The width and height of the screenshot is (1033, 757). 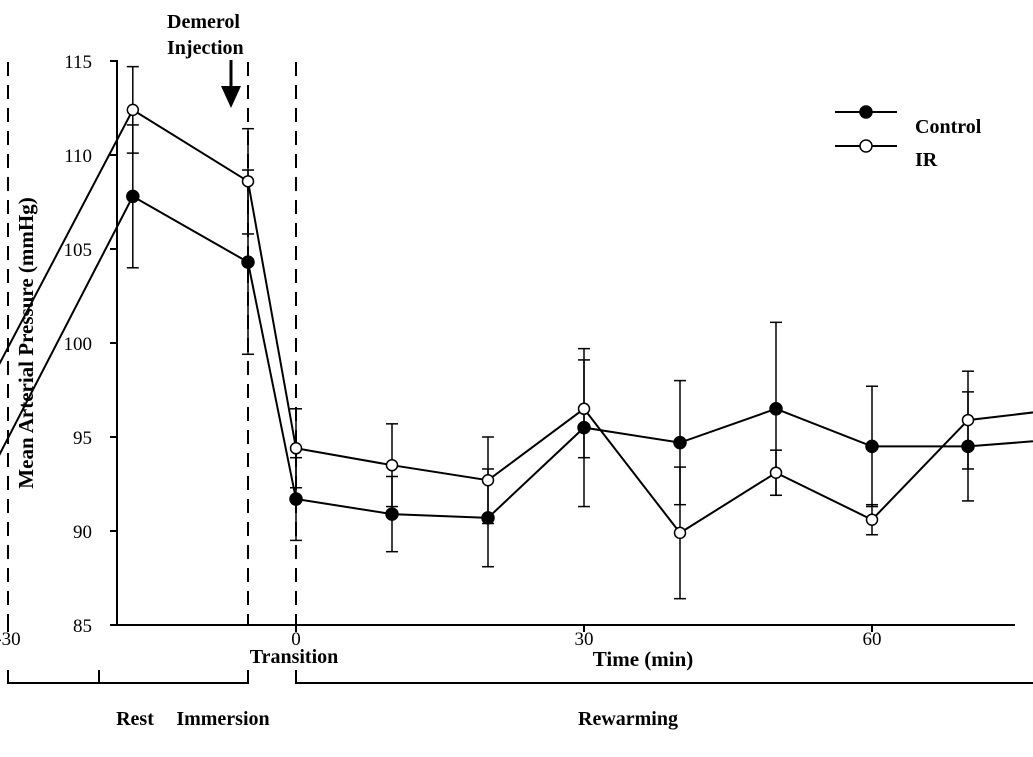 I want to click on legend-ir-label: IR, so click(x=926, y=160).